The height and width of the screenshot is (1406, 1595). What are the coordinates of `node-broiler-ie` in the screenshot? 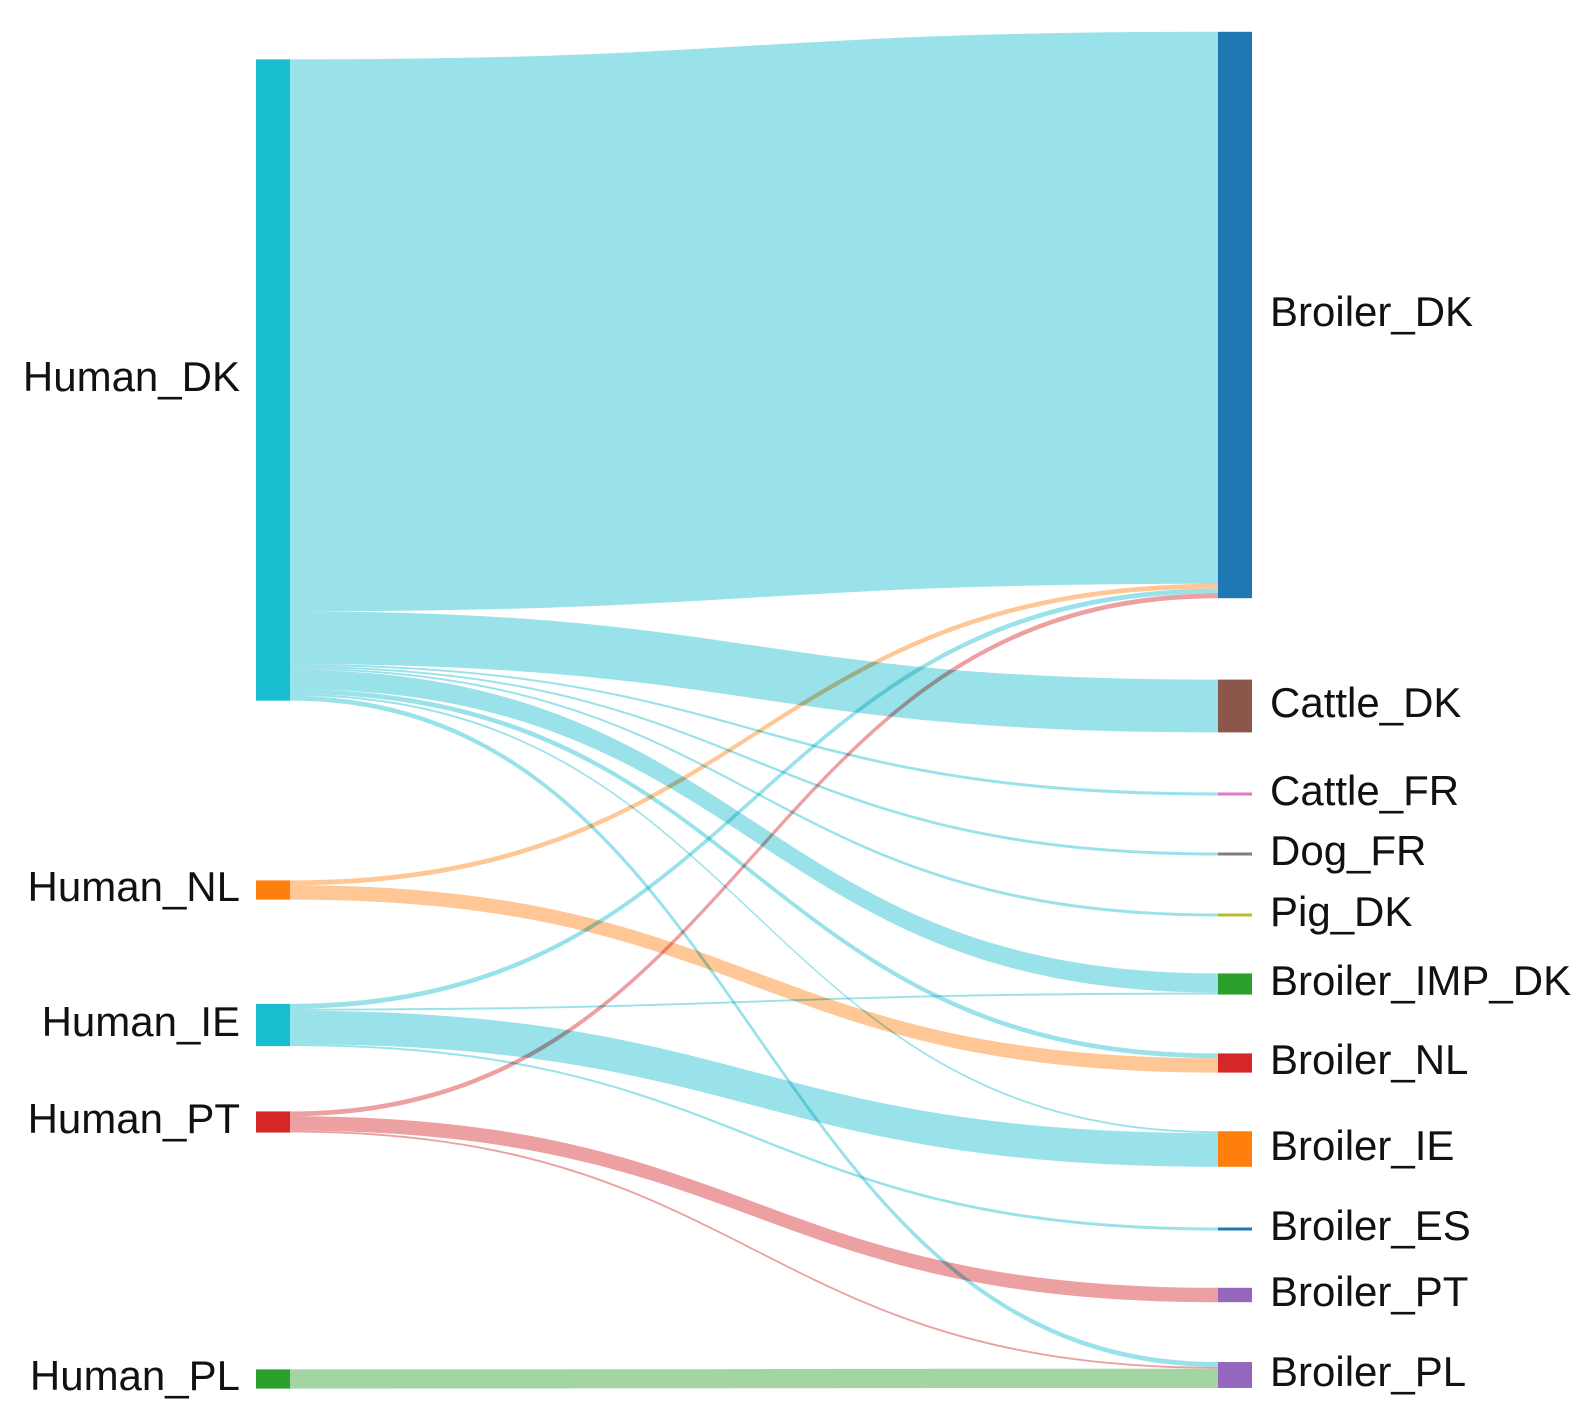 It's located at (1235, 1149).